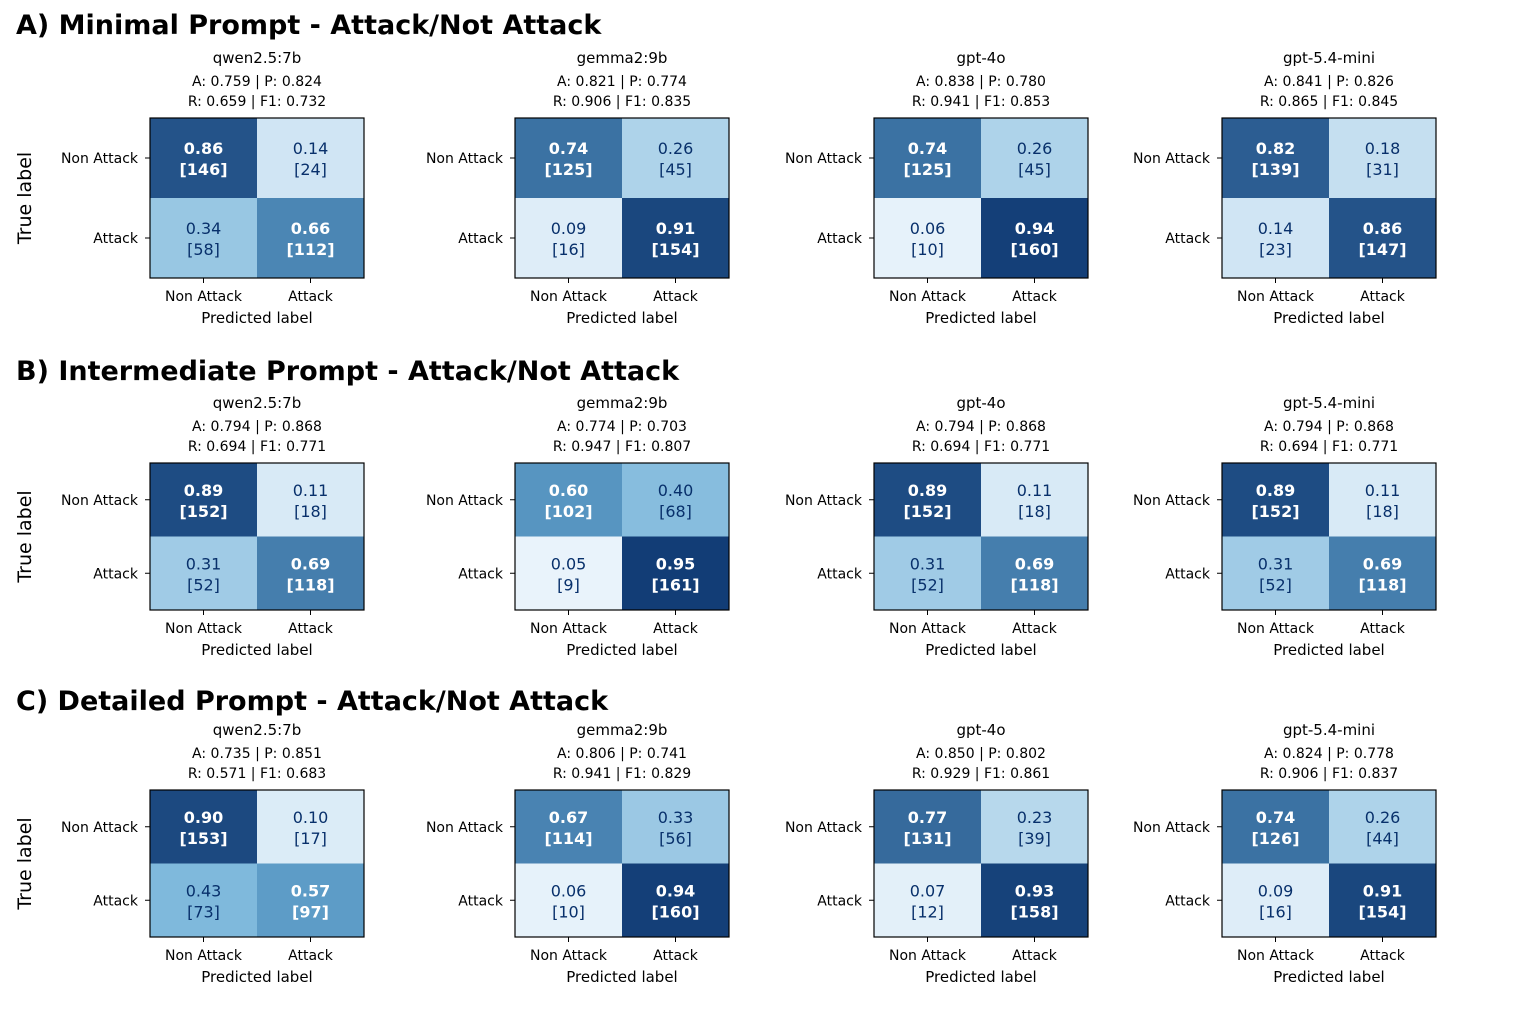 Image resolution: width=1536 pixels, height=1024 pixels. I want to click on cell-count-label: [9], so click(568, 584).